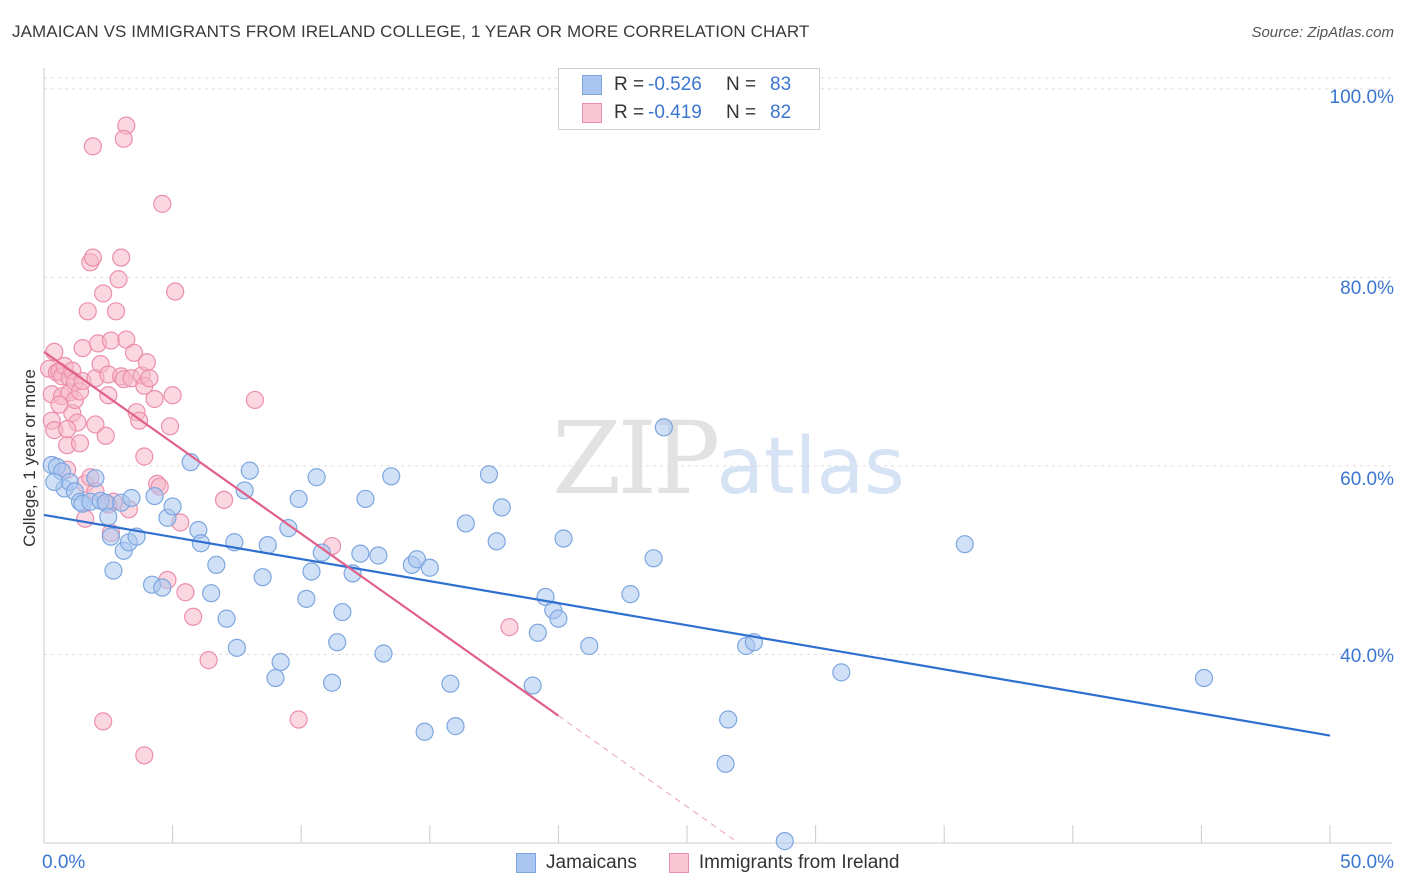  I want to click on watermark-zip: ZIP, so click(636, 458).